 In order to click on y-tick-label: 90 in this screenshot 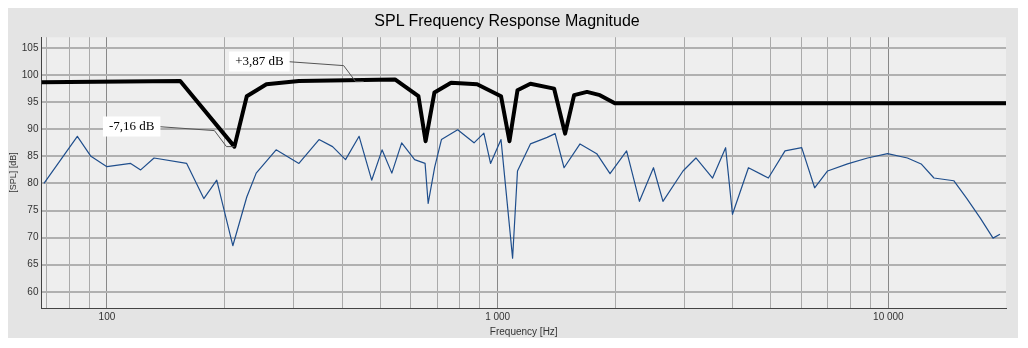, I will do `click(33, 129)`.